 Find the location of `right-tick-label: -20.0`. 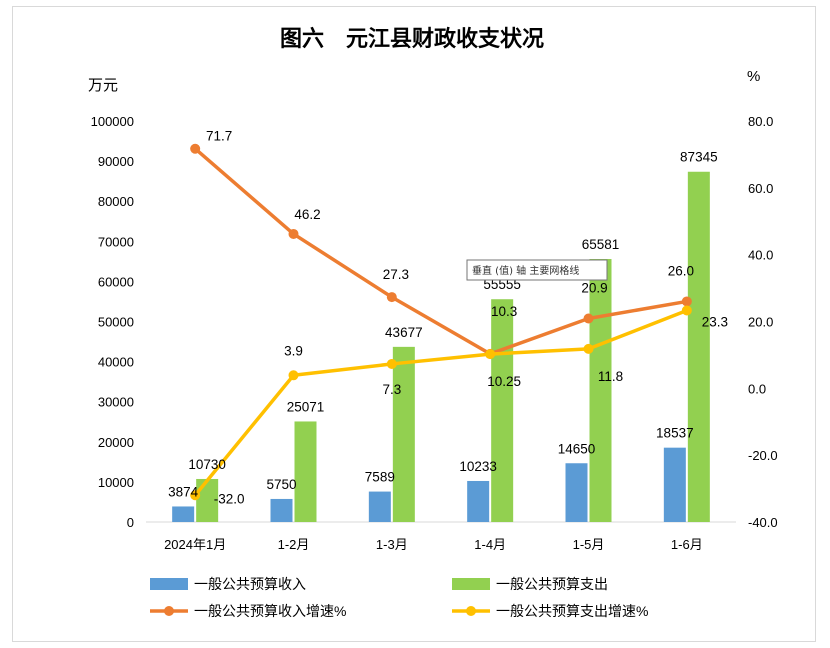

right-tick-label: -20.0 is located at coordinates (763, 455).